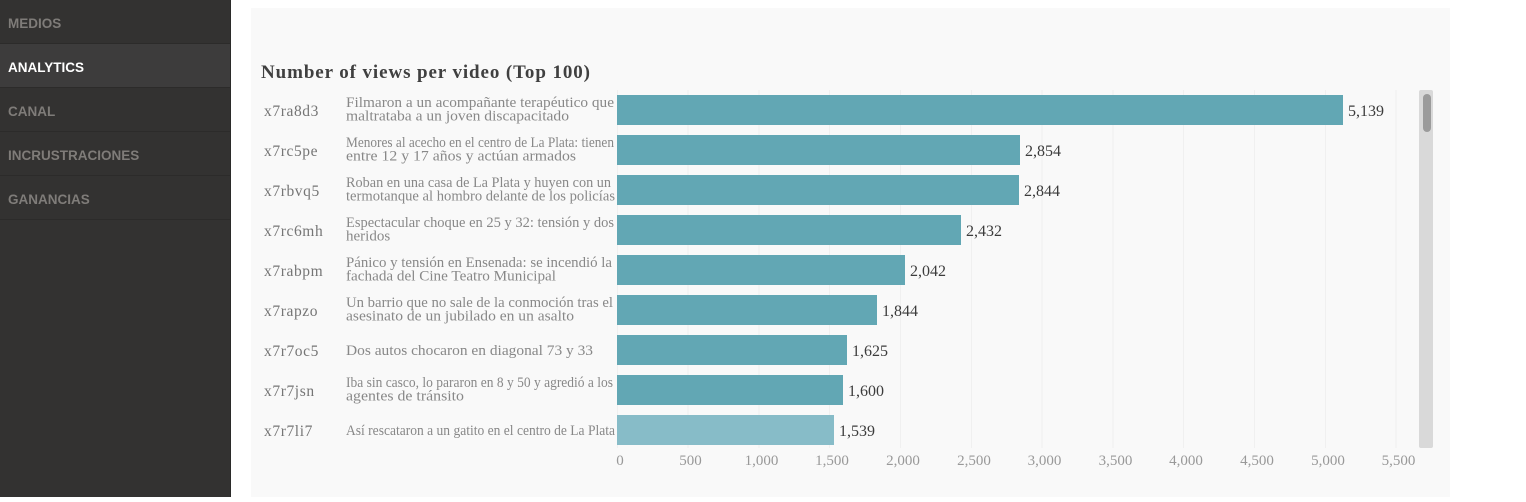  I want to click on svg-text: x7ra8d3, so click(291, 111).